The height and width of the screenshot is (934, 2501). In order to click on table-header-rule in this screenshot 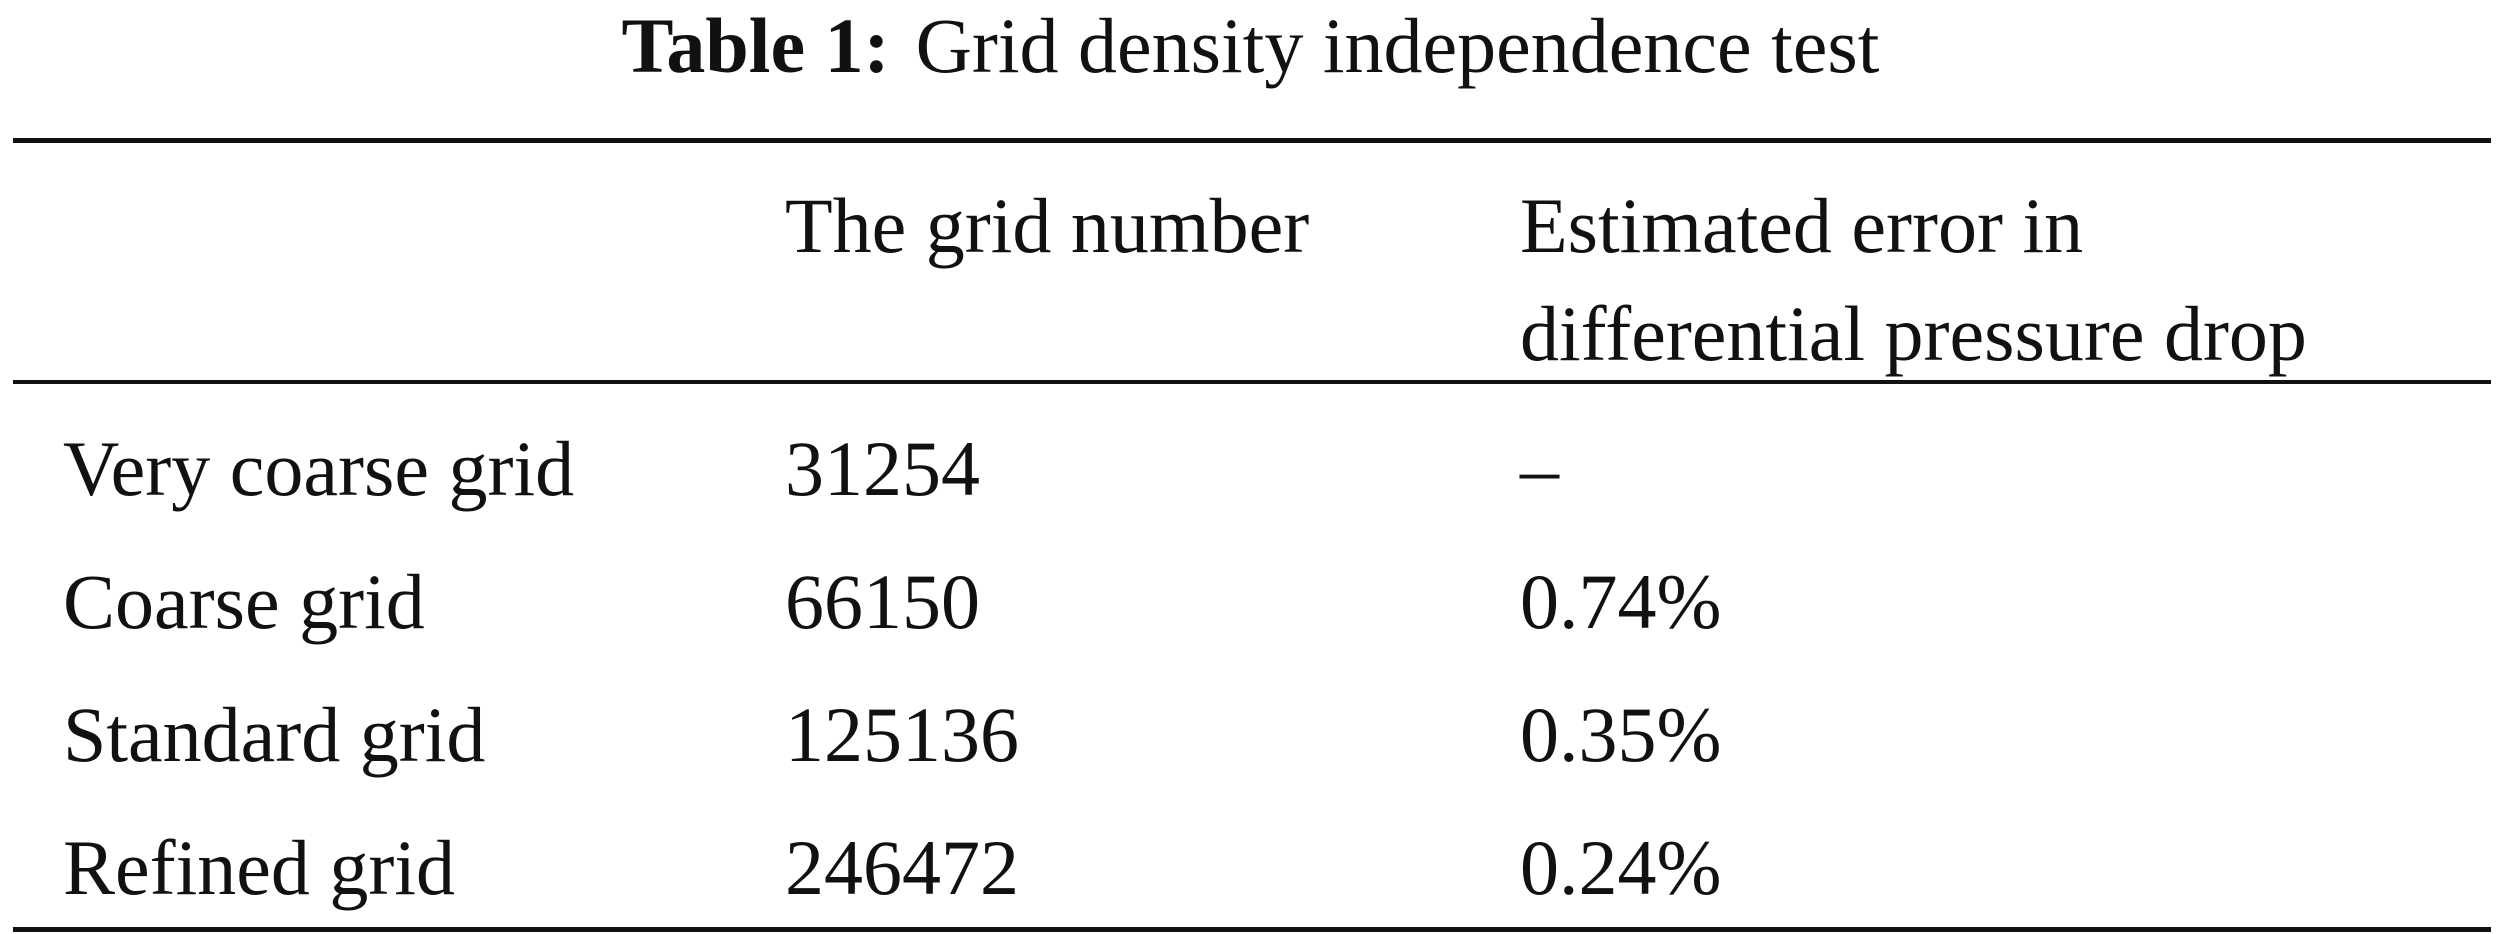, I will do `click(1252, 382)`.